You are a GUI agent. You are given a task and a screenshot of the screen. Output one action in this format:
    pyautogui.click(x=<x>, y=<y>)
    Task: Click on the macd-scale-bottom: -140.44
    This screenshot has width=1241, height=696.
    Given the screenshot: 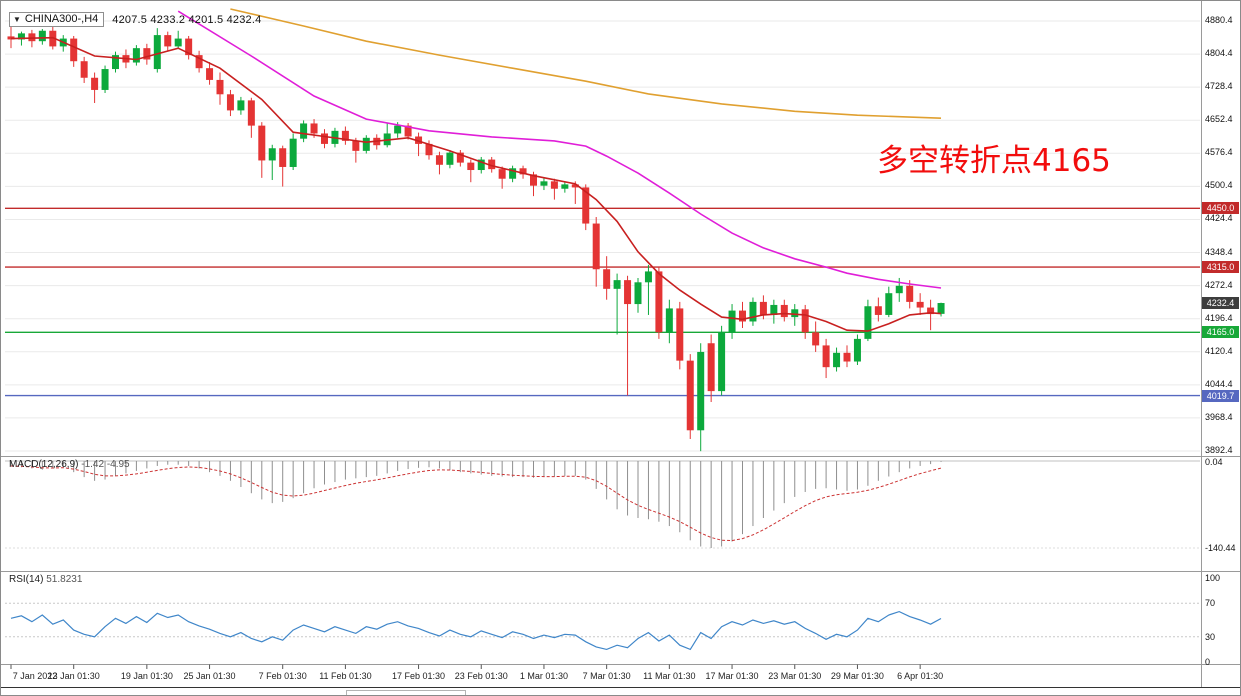 What is the action you would take?
    pyautogui.click(x=1220, y=548)
    